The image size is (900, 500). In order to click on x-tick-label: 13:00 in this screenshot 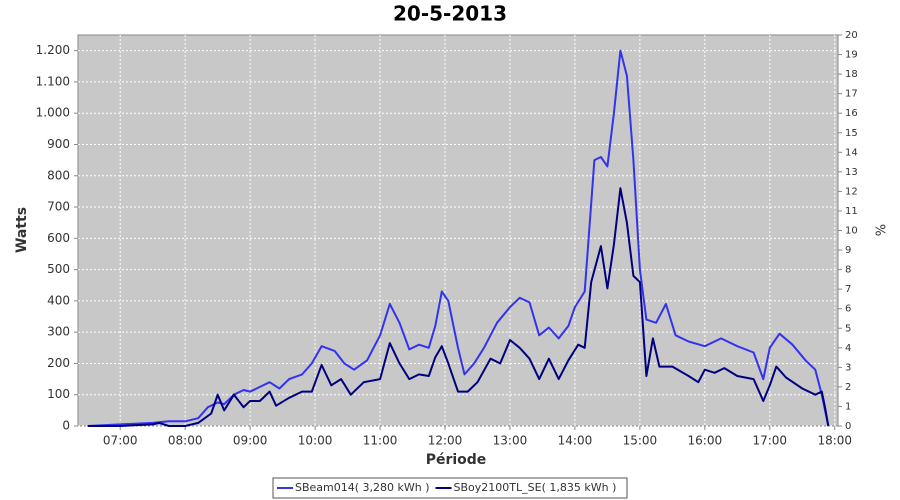, I will do `click(510, 441)`.